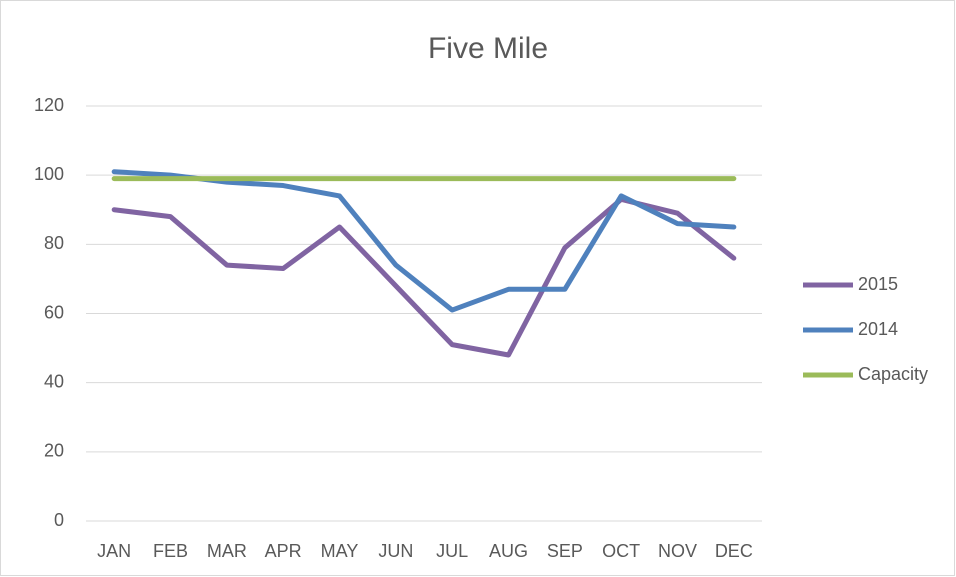 Image resolution: width=956 pixels, height=577 pixels. Describe the element at coordinates (227, 551) in the screenshot. I see `x-tick-label: MAR` at that location.